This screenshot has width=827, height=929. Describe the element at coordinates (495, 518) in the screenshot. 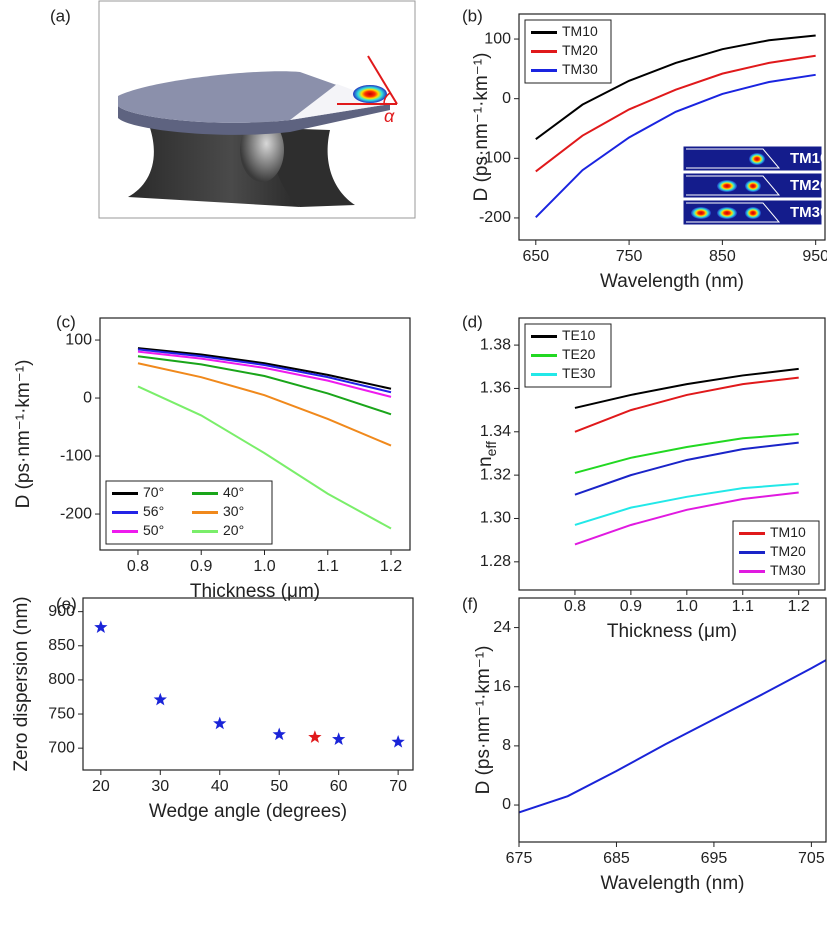

I see `y-tick-label: 1.30` at that location.